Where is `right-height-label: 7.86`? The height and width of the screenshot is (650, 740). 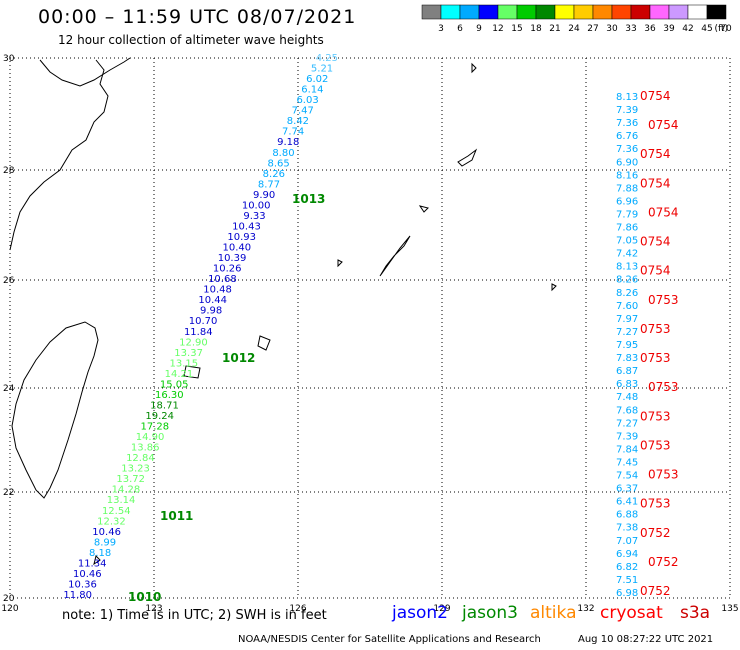 right-height-label: 7.86 is located at coordinates (627, 228).